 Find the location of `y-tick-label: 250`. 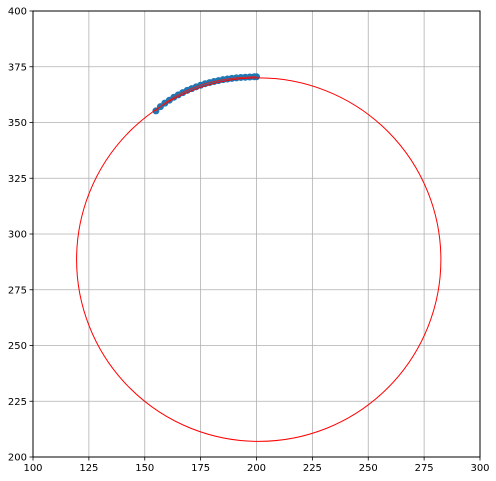

y-tick-label: 250 is located at coordinates (17, 346).